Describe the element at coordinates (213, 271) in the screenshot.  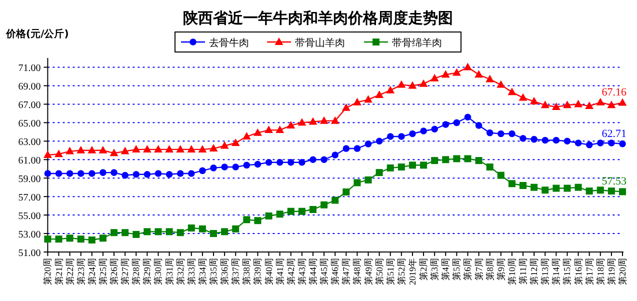
I see `x-tick-label: 第35周` at that location.